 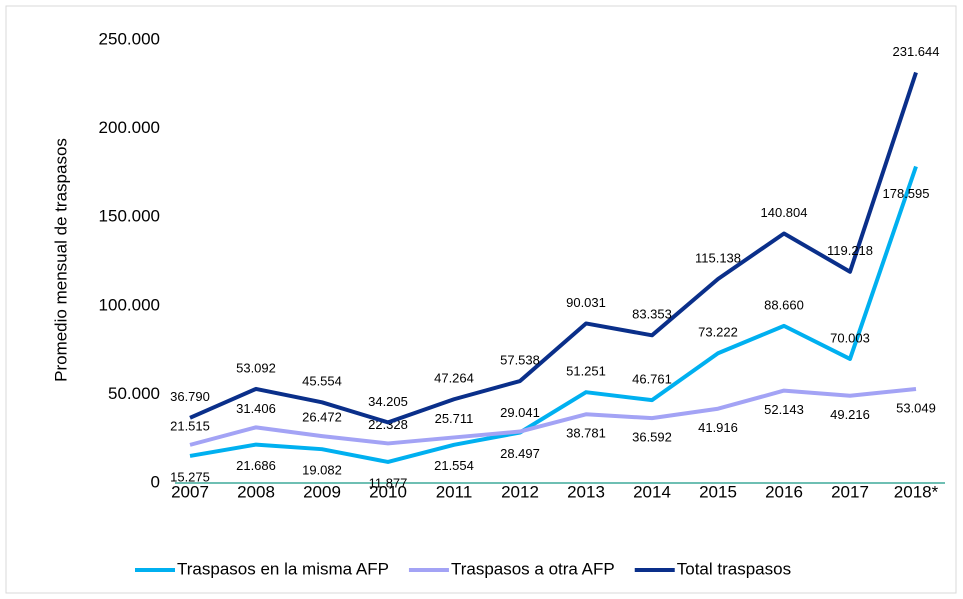 I want to click on x-tick-label: 2010, so click(x=388, y=491).